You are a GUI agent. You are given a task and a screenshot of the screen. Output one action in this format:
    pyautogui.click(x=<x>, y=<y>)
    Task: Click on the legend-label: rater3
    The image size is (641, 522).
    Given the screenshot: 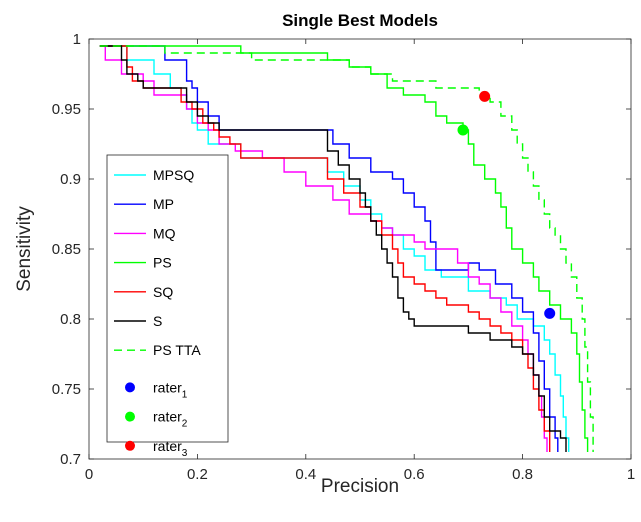 What is the action you would take?
    pyautogui.click(x=170, y=448)
    